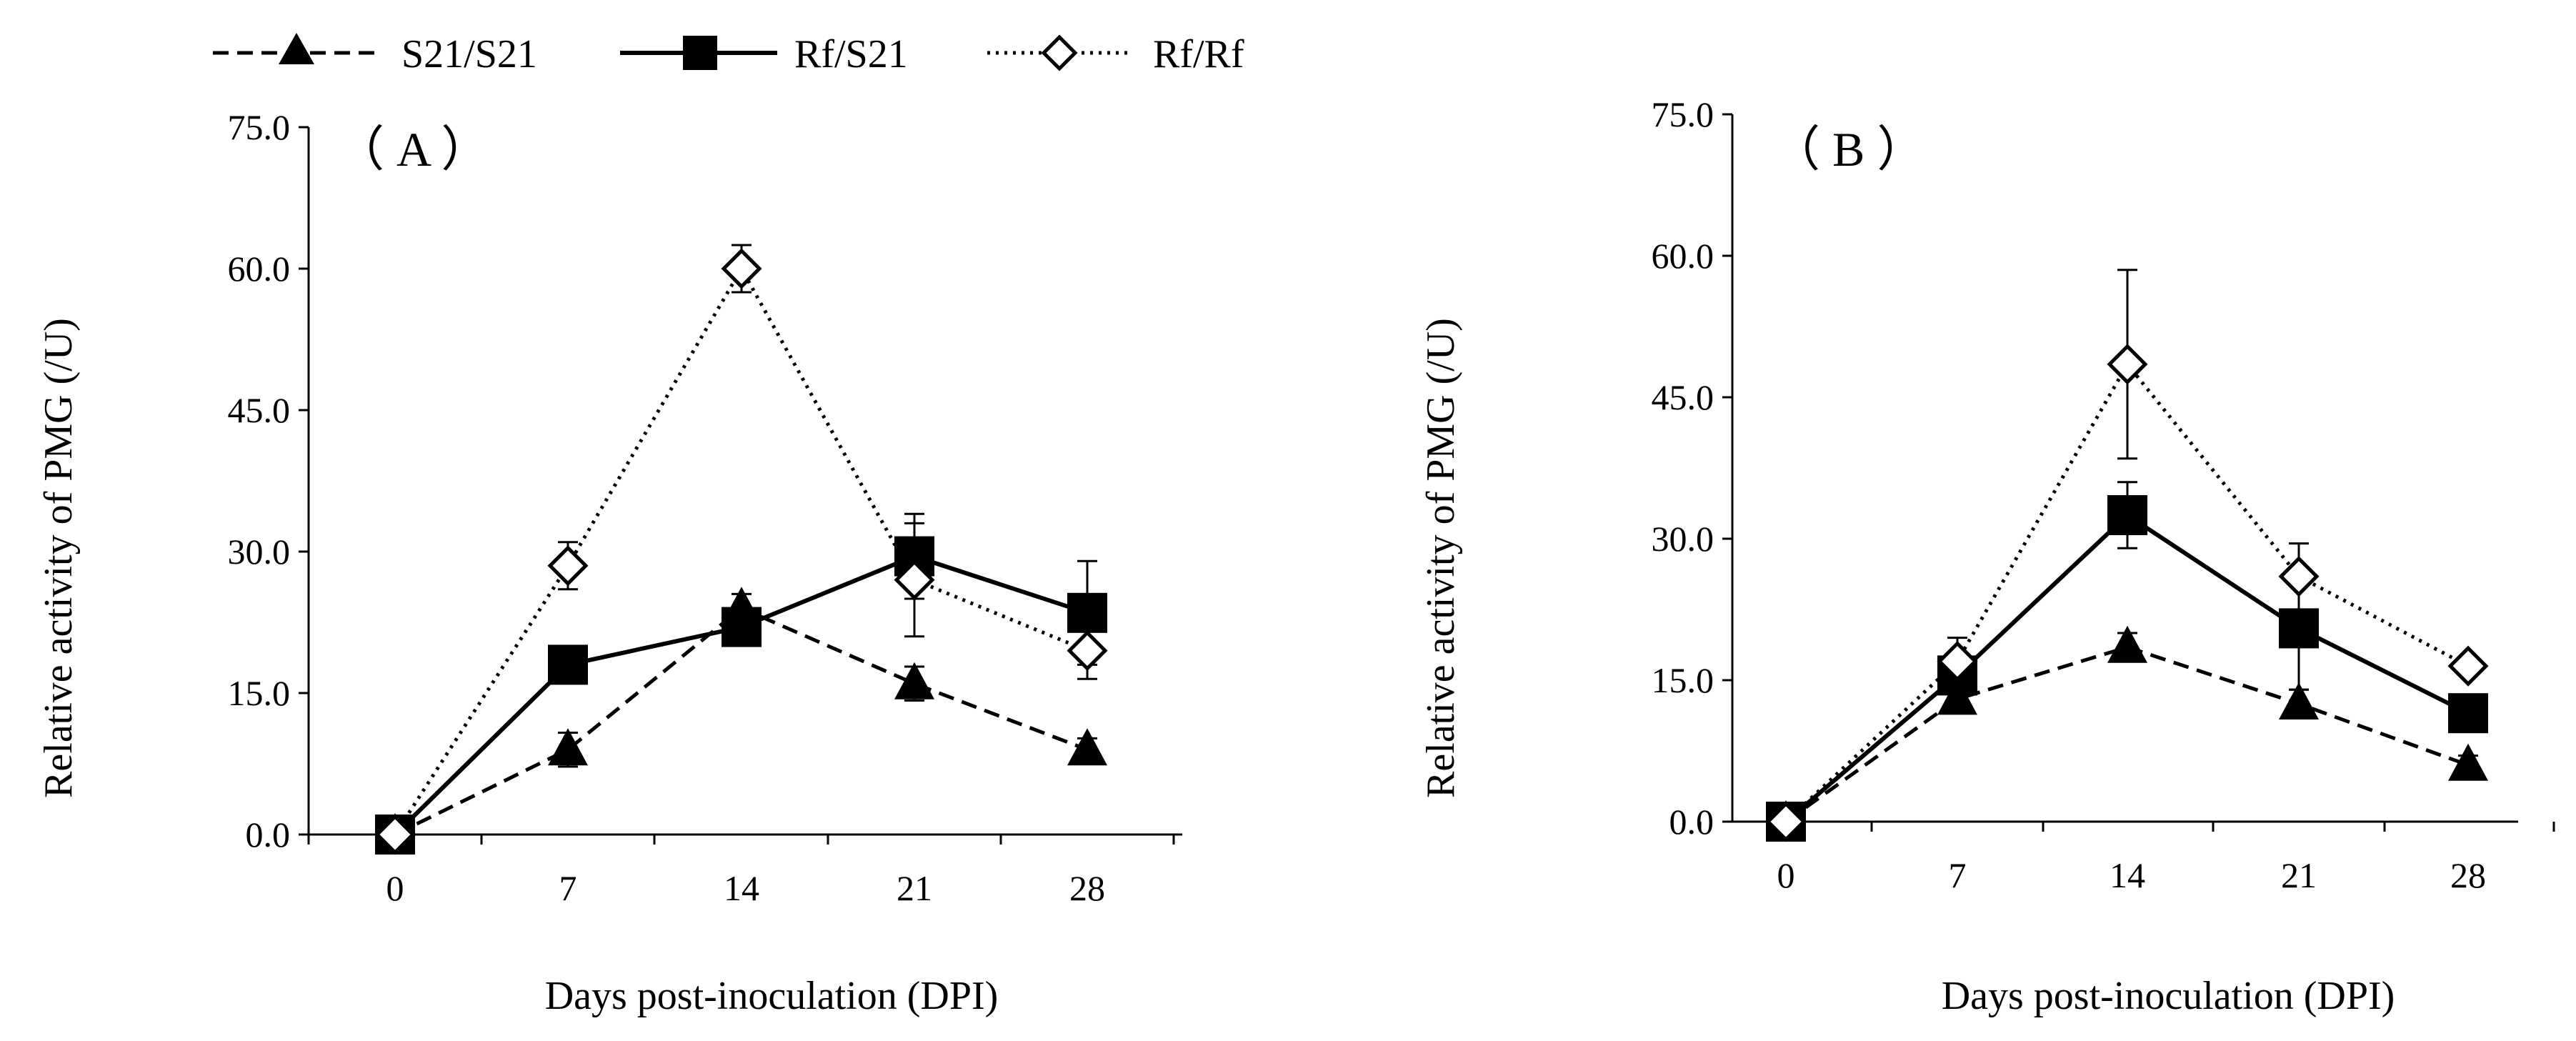  Describe the element at coordinates (375, 54) in the screenshot. I see `legend-entry-s21-s21: S21/S21` at that location.